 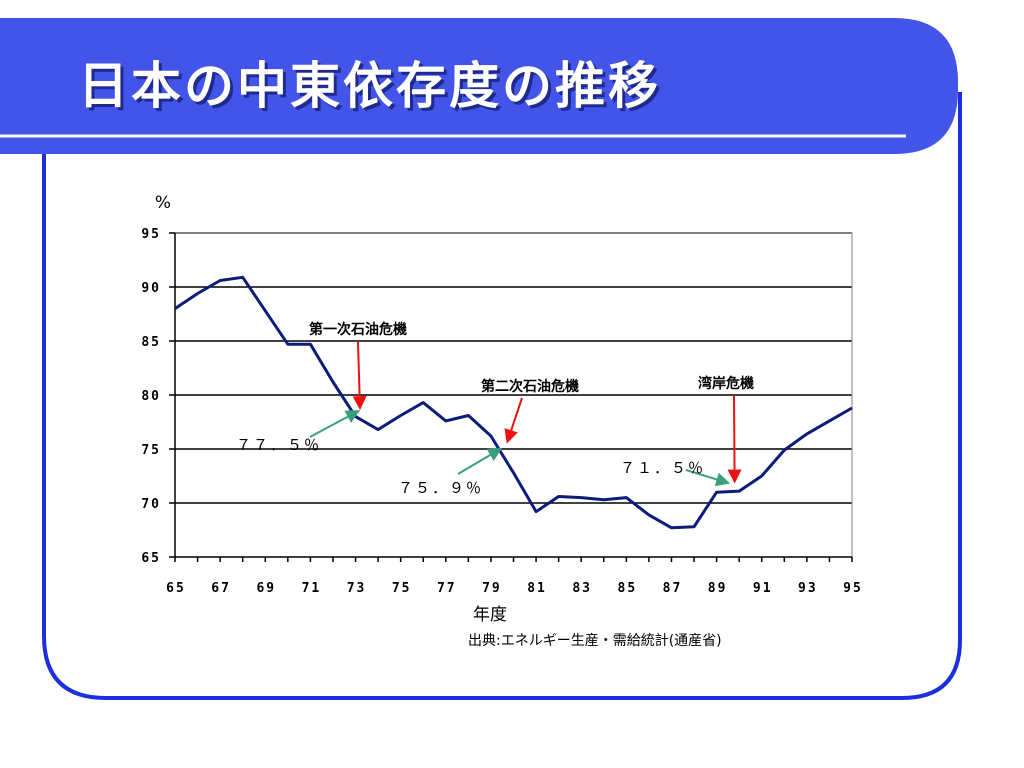 What do you see at coordinates (312, 588) in the screenshot?
I see `x-tick-label: 71` at bounding box center [312, 588].